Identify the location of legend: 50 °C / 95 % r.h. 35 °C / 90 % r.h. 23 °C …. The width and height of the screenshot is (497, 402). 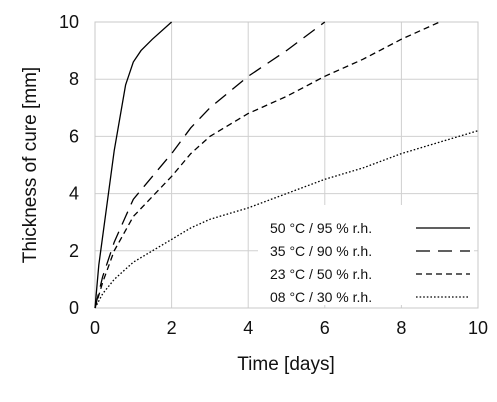
(370, 262).